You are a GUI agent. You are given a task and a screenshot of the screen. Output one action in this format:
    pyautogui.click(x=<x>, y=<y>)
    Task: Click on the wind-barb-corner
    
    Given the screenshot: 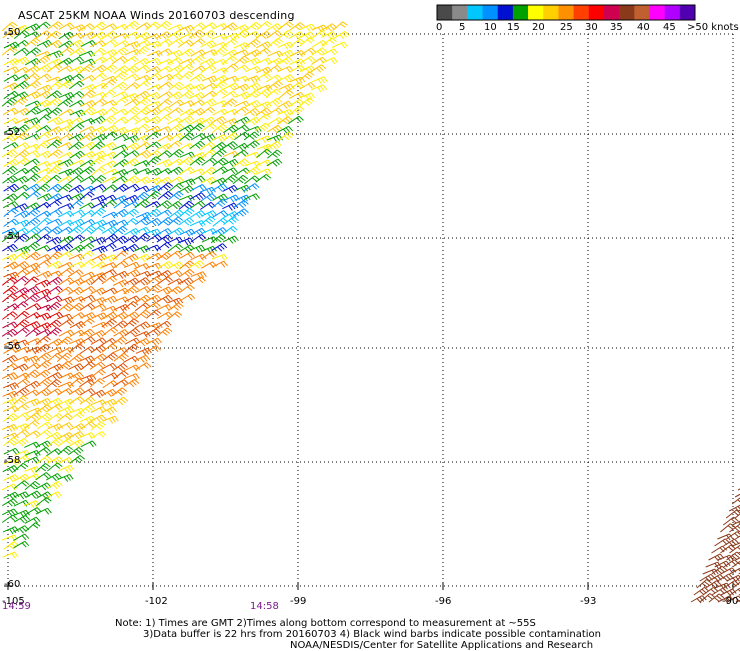 What is the action you would take?
    pyautogui.click(x=722, y=542)
    